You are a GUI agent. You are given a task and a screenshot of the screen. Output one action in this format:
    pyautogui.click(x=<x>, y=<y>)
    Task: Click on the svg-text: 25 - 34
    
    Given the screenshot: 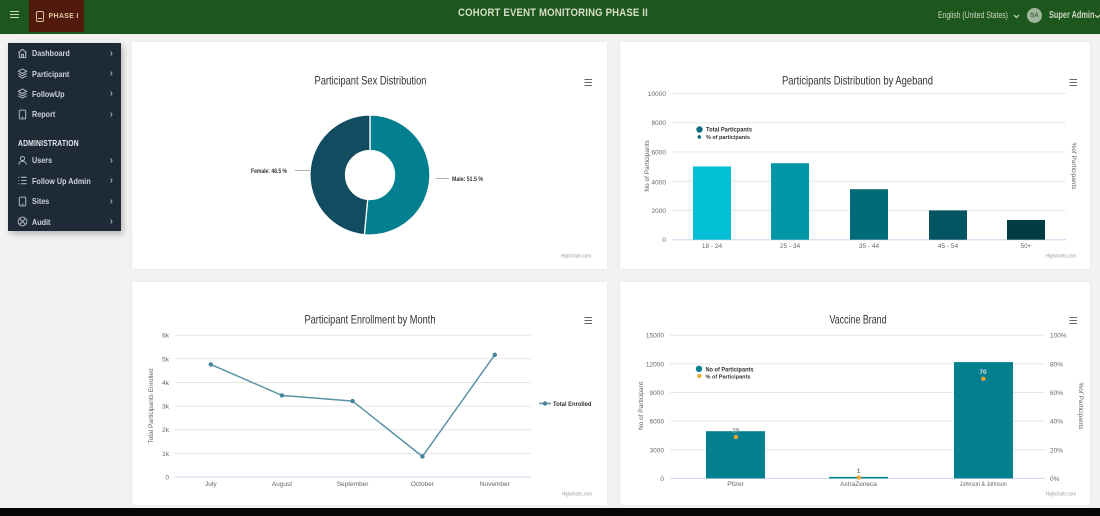 What is the action you would take?
    pyautogui.click(x=790, y=246)
    